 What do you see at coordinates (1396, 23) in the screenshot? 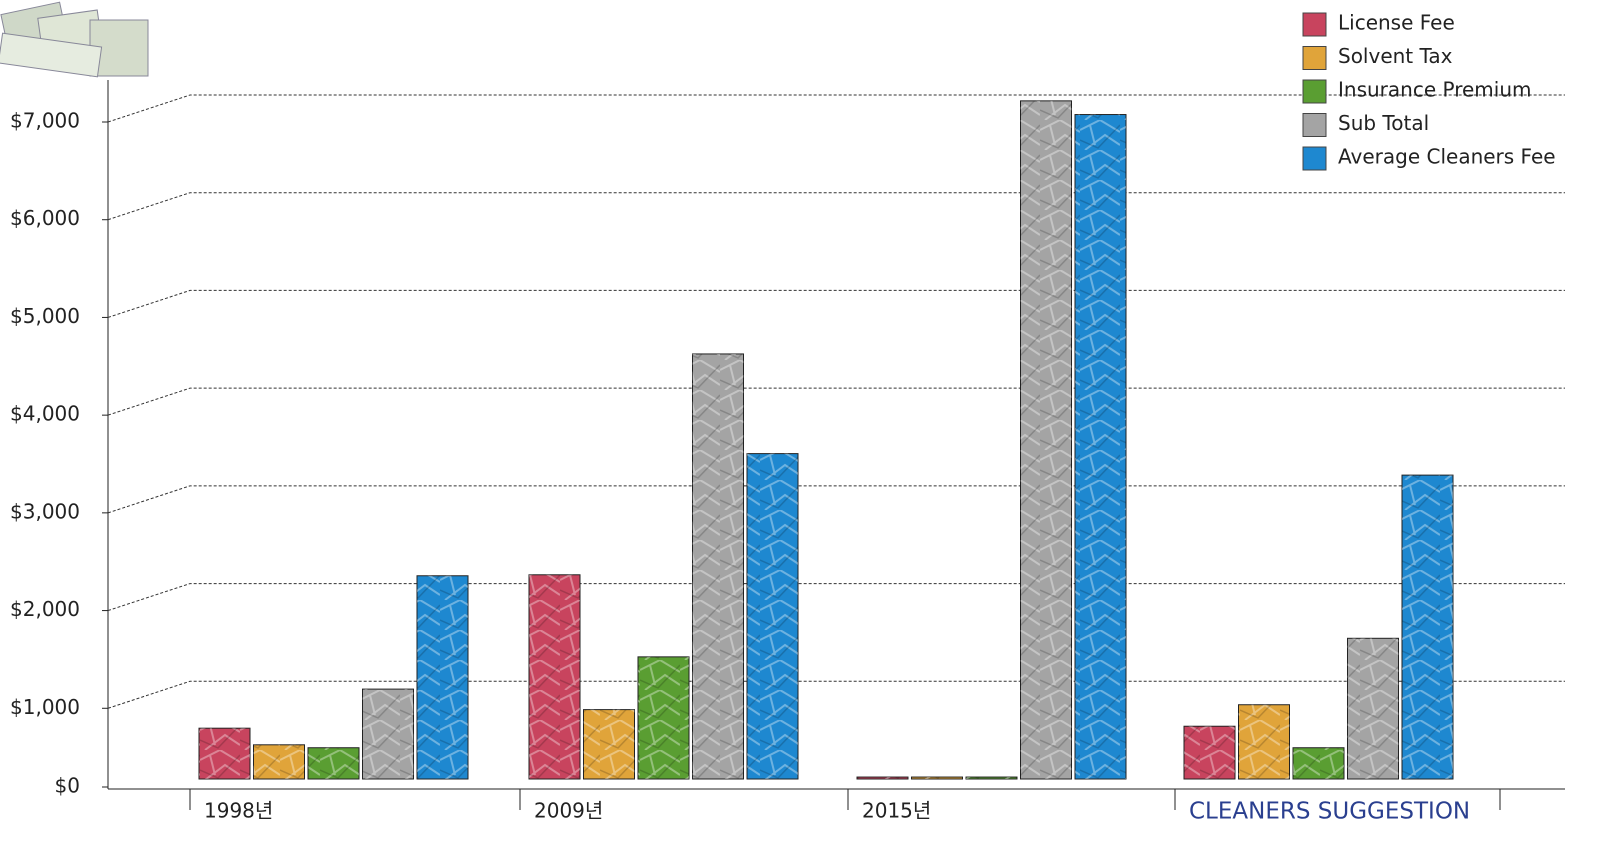
I see `legend-label: License Fee` at bounding box center [1396, 23].